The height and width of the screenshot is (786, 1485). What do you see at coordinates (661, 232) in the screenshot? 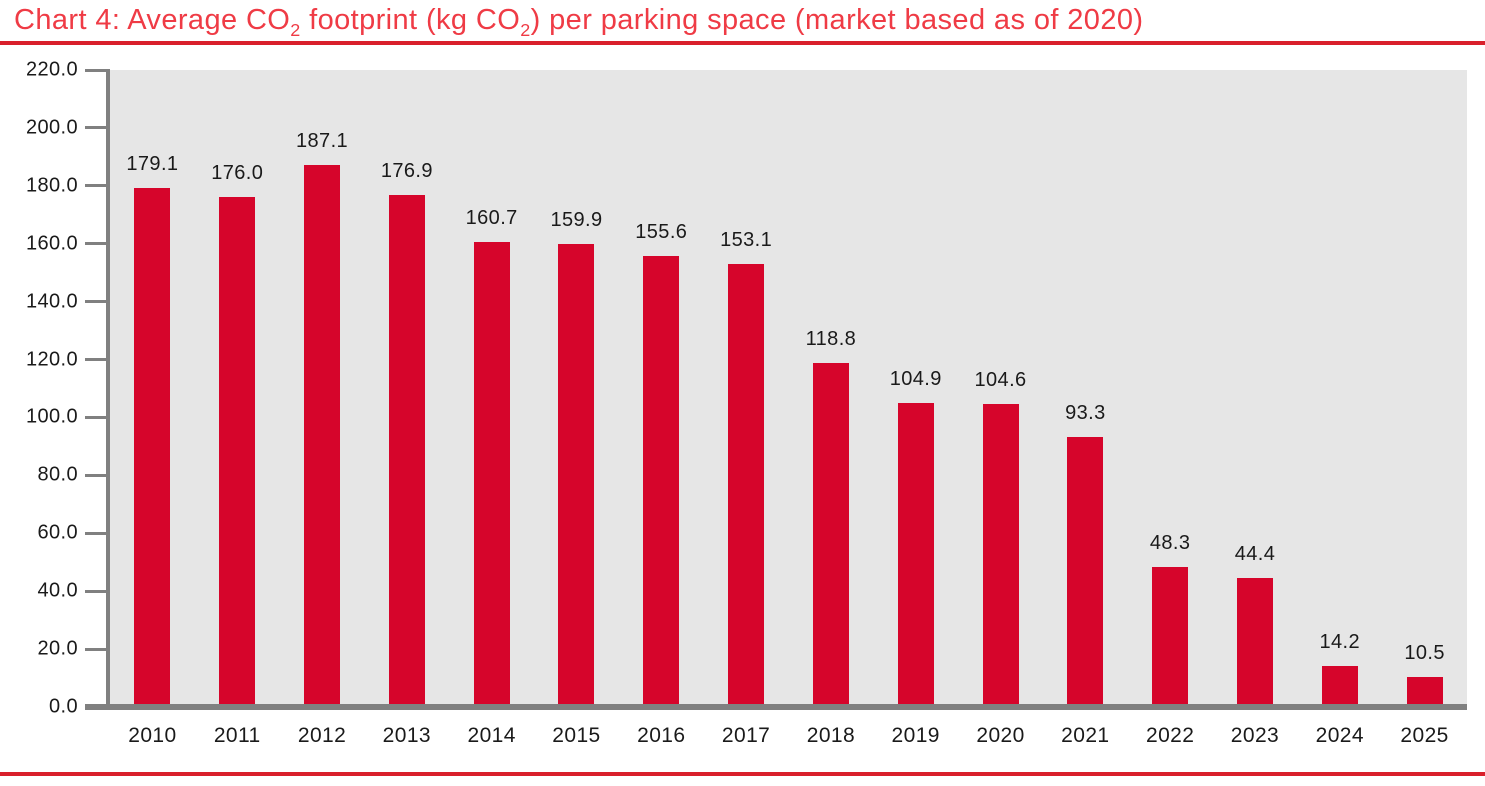
I see `bar-value-label: 155.6` at bounding box center [661, 232].